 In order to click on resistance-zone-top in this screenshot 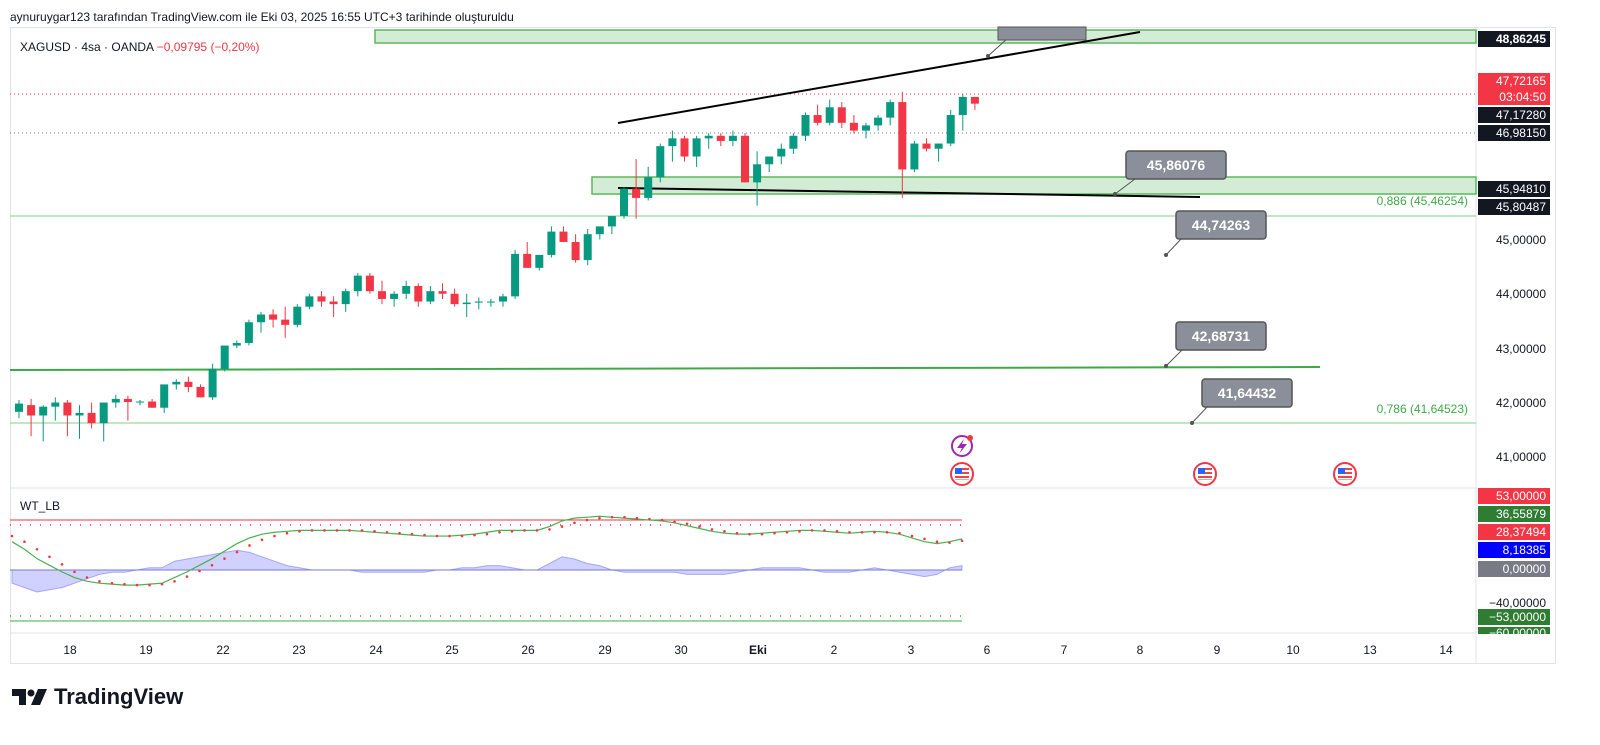, I will do `click(925, 36)`.